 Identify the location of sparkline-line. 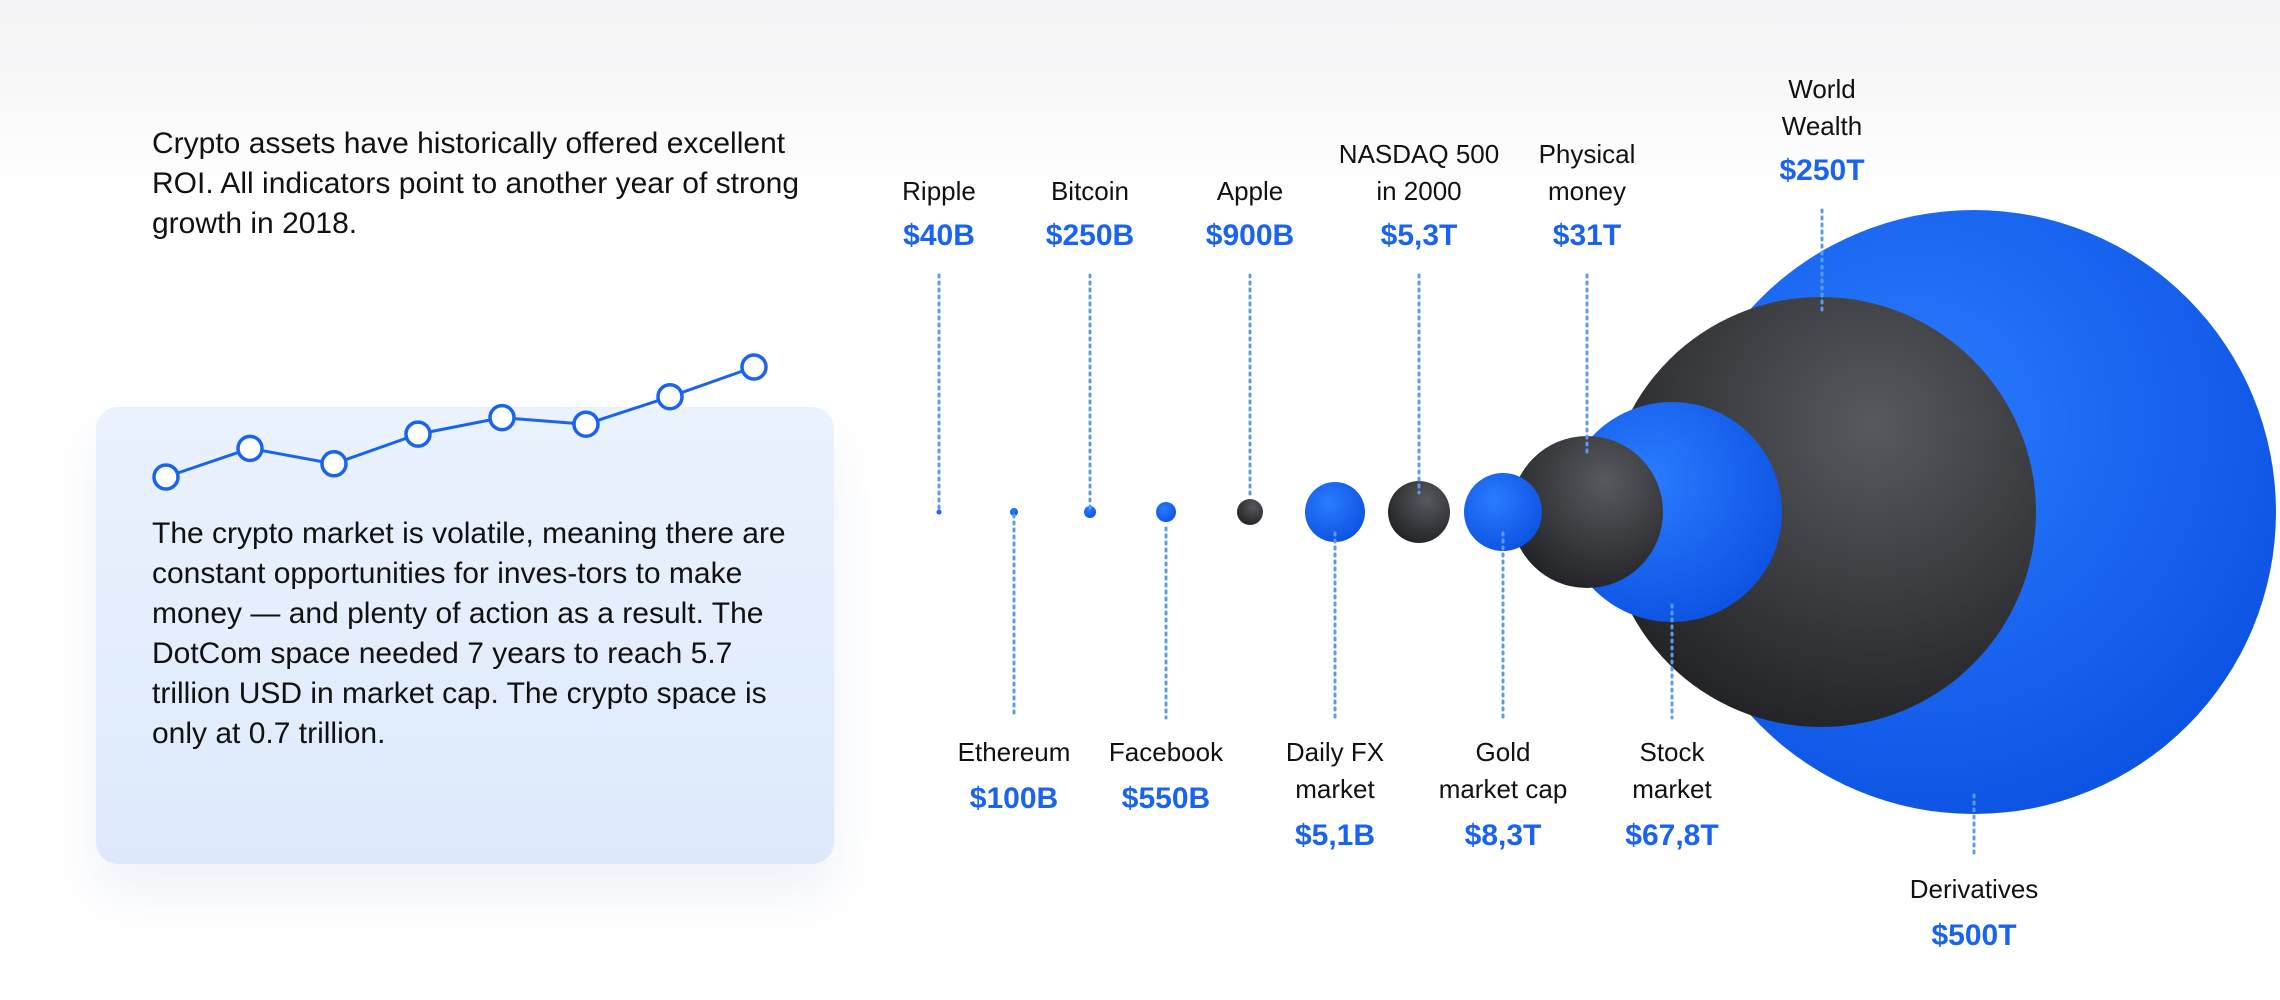
(460, 422).